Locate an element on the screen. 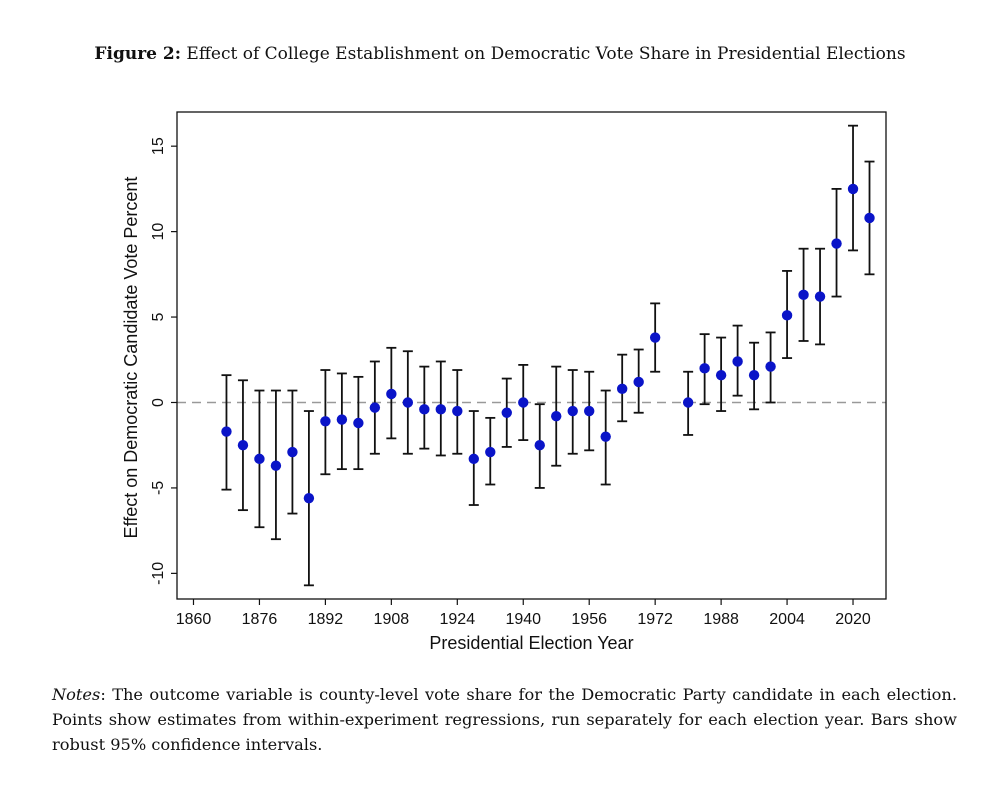 The image size is (1000, 787). y-tick-label: -5 is located at coordinates (158, 488).